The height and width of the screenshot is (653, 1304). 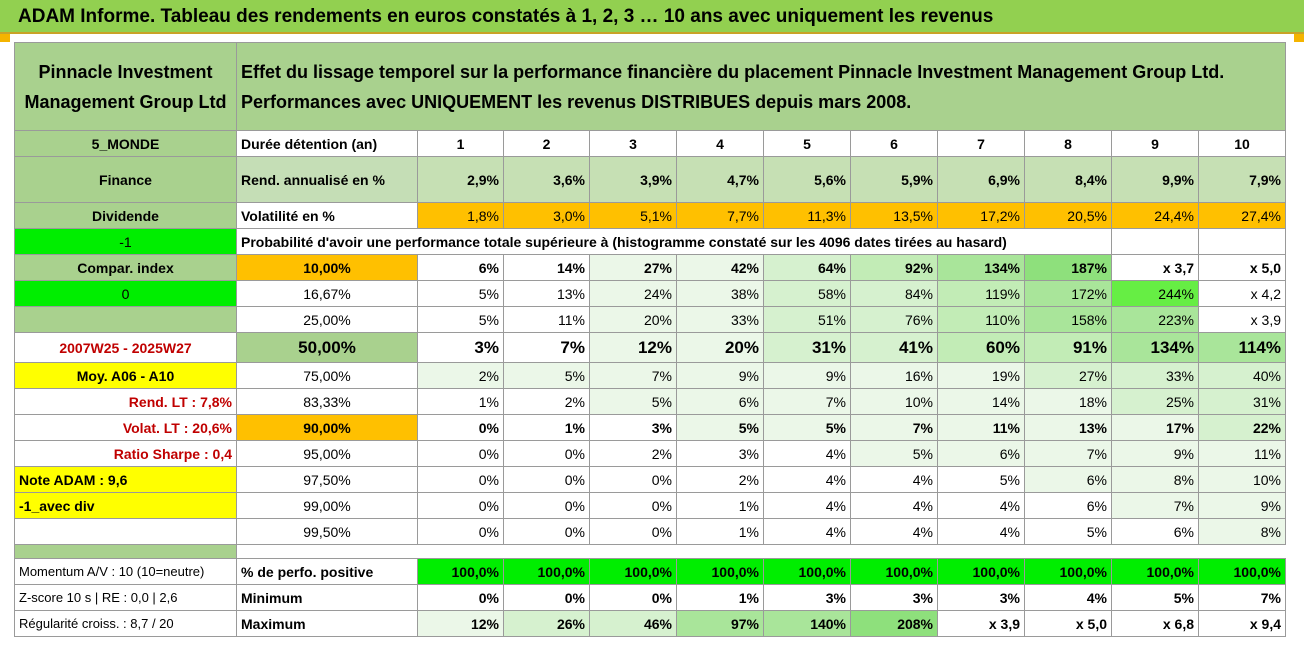 I want to click on minimum-cell: 5%, so click(x=1155, y=597).